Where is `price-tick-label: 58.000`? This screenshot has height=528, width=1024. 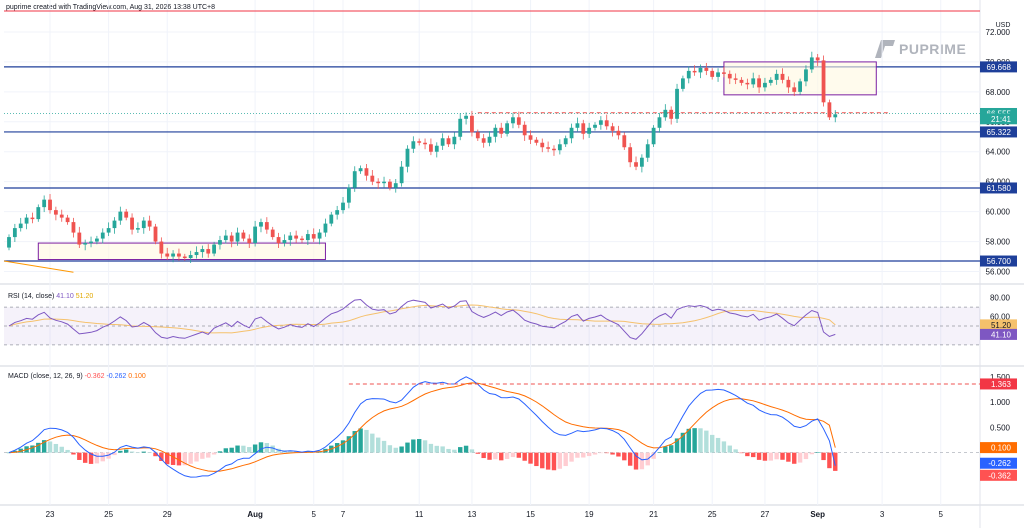 price-tick-label: 58.000 is located at coordinates (998, 242).